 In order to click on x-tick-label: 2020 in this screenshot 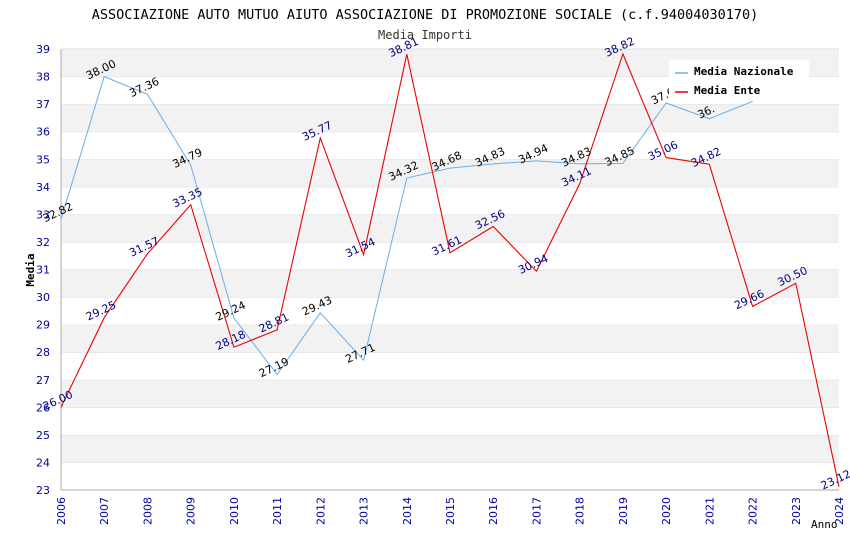, I will do `click(666, 511)`.